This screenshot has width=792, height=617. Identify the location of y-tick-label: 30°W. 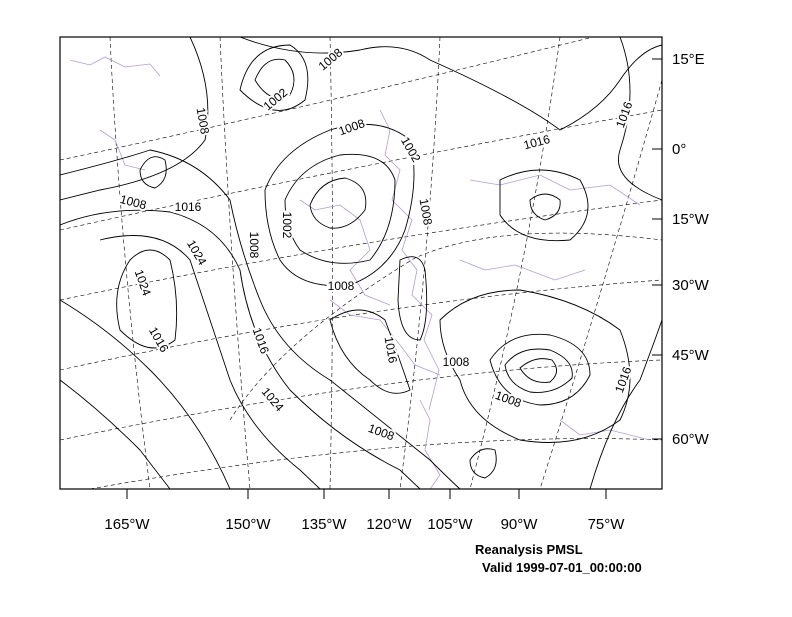
(691, 285).